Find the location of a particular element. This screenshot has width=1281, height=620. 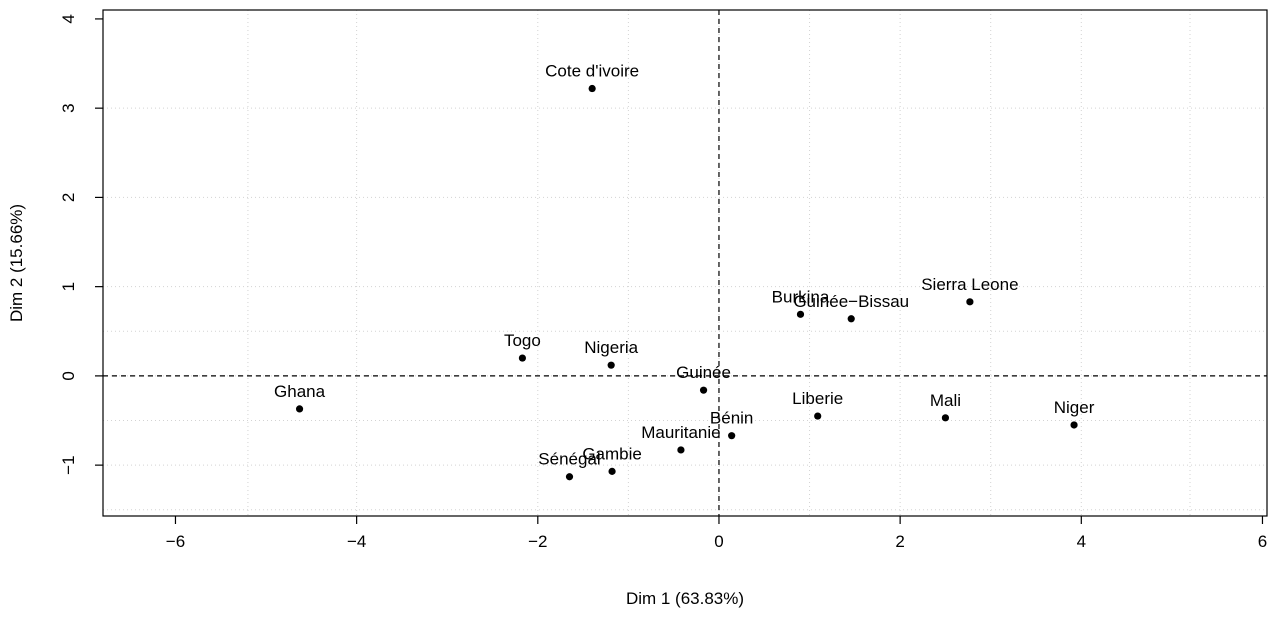

y-axis-ticks: −1 0 1 2 3 4 is located at coordinates (81, 244).